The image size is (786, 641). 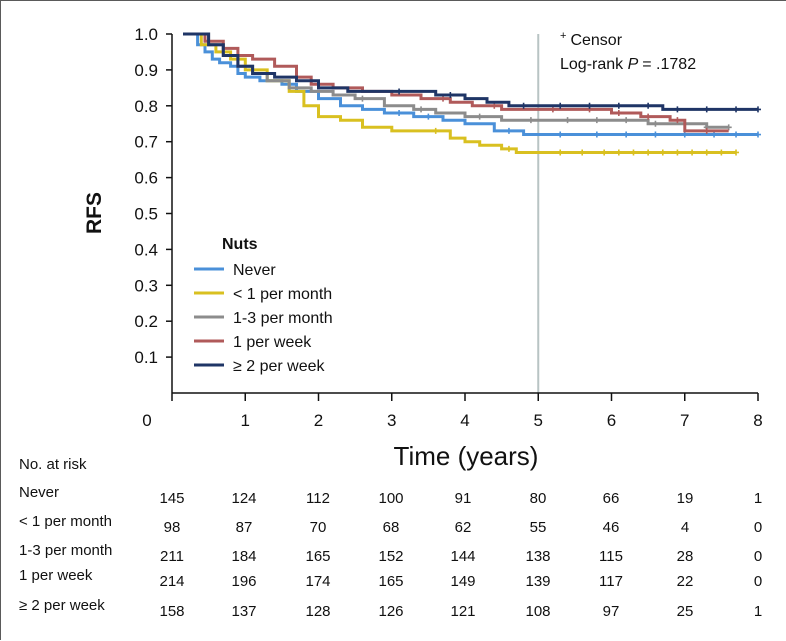 I want to click on risk-value: 112, so click(x=318, y=498).